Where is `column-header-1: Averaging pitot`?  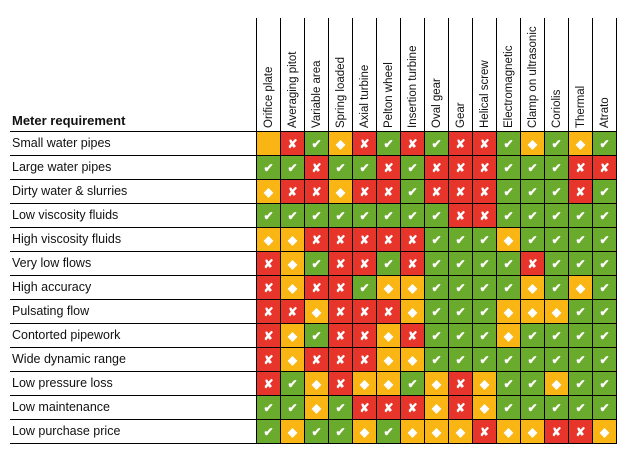 column-header-1: Averaging pitot is located at coordinates (292, 69).